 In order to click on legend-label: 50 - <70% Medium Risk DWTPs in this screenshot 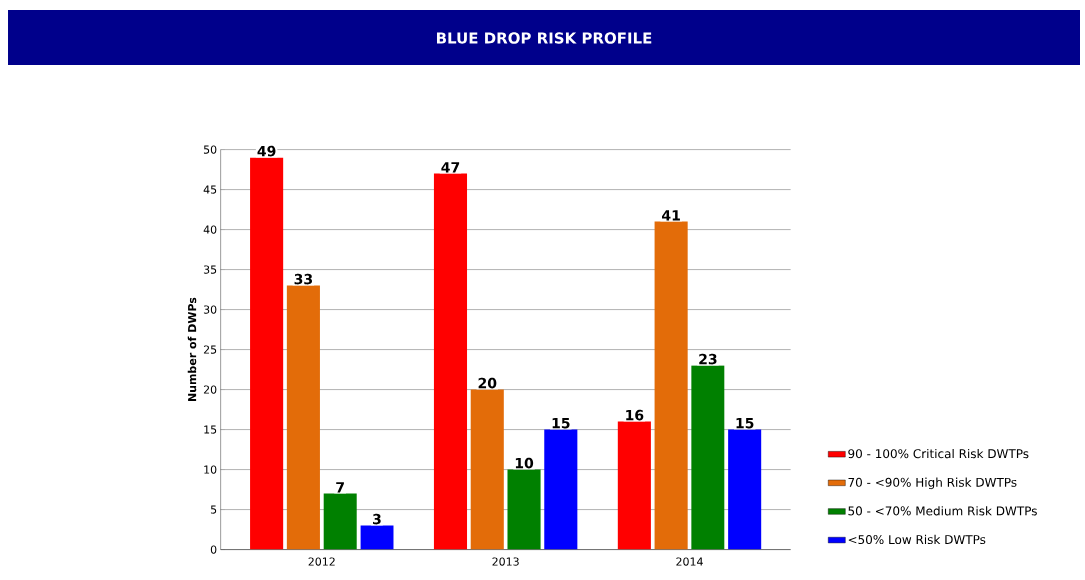, I will do `click(942, 511)`.